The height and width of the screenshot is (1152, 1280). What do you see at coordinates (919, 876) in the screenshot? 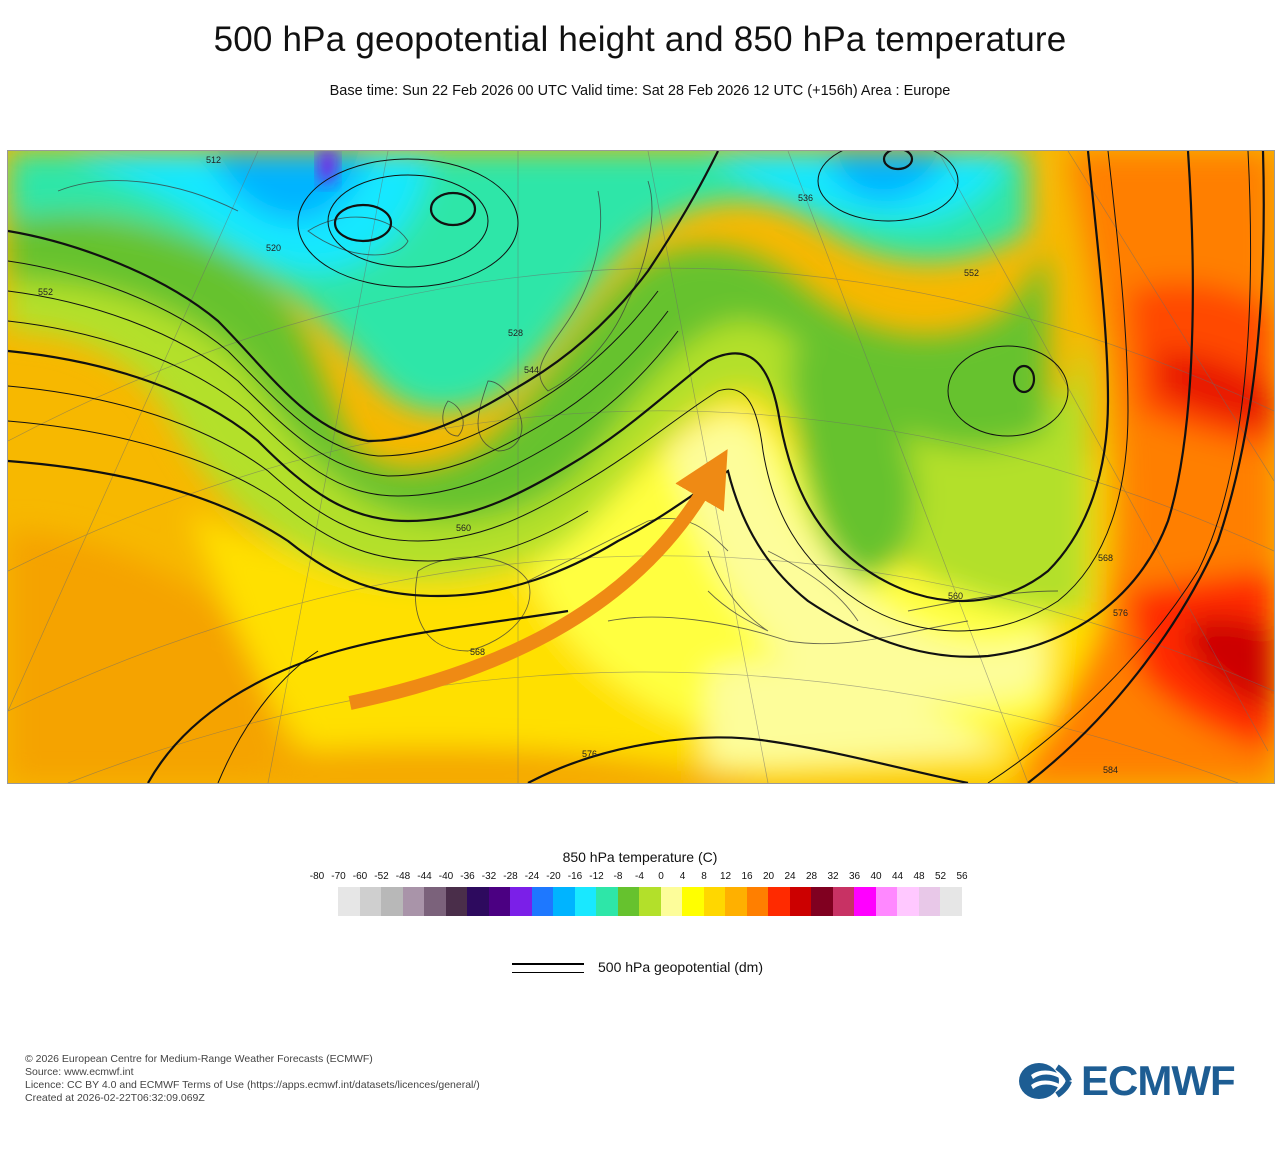
I see `legend-tick-label: 48` at bounding box center [919, 876].